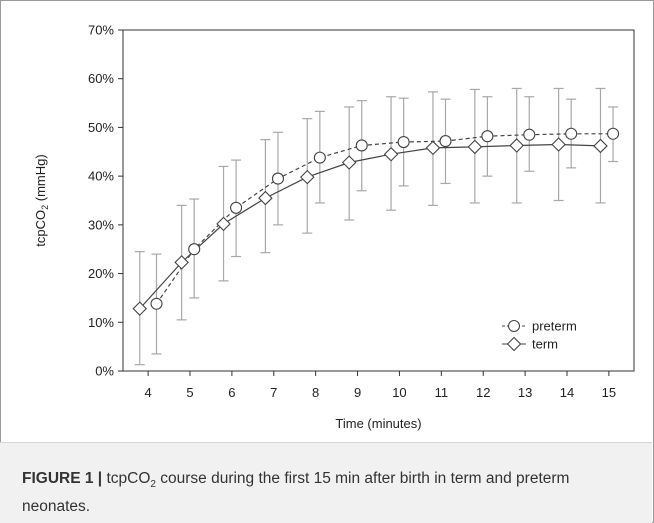 The image size is (654, 523). Describe the element at coordinates (315, 392) in the screenshot. I see `x-tick-label: 8` at that location.